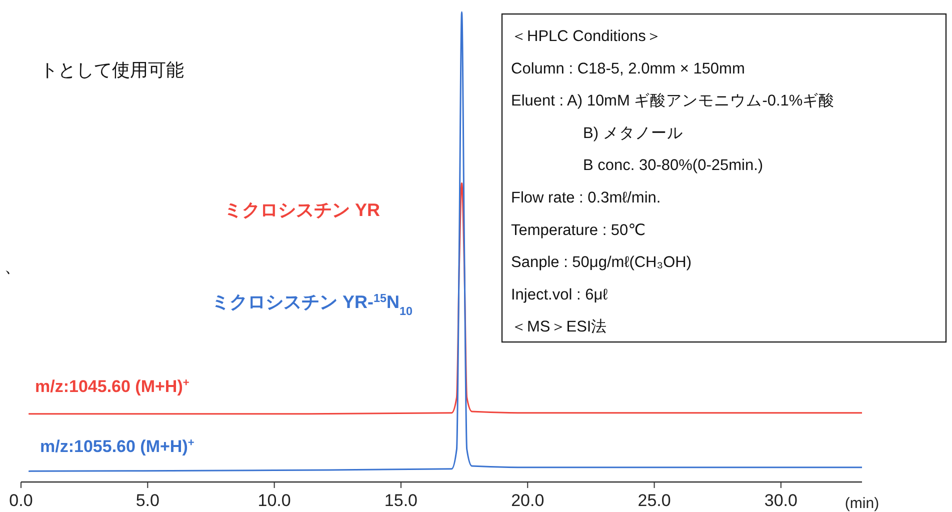 The height and width of the screenshot is (512, 952). What do you see at coordinates (13, 266) in the screenshot?
I see `annotation: 、` at bounding box center [13, 266].